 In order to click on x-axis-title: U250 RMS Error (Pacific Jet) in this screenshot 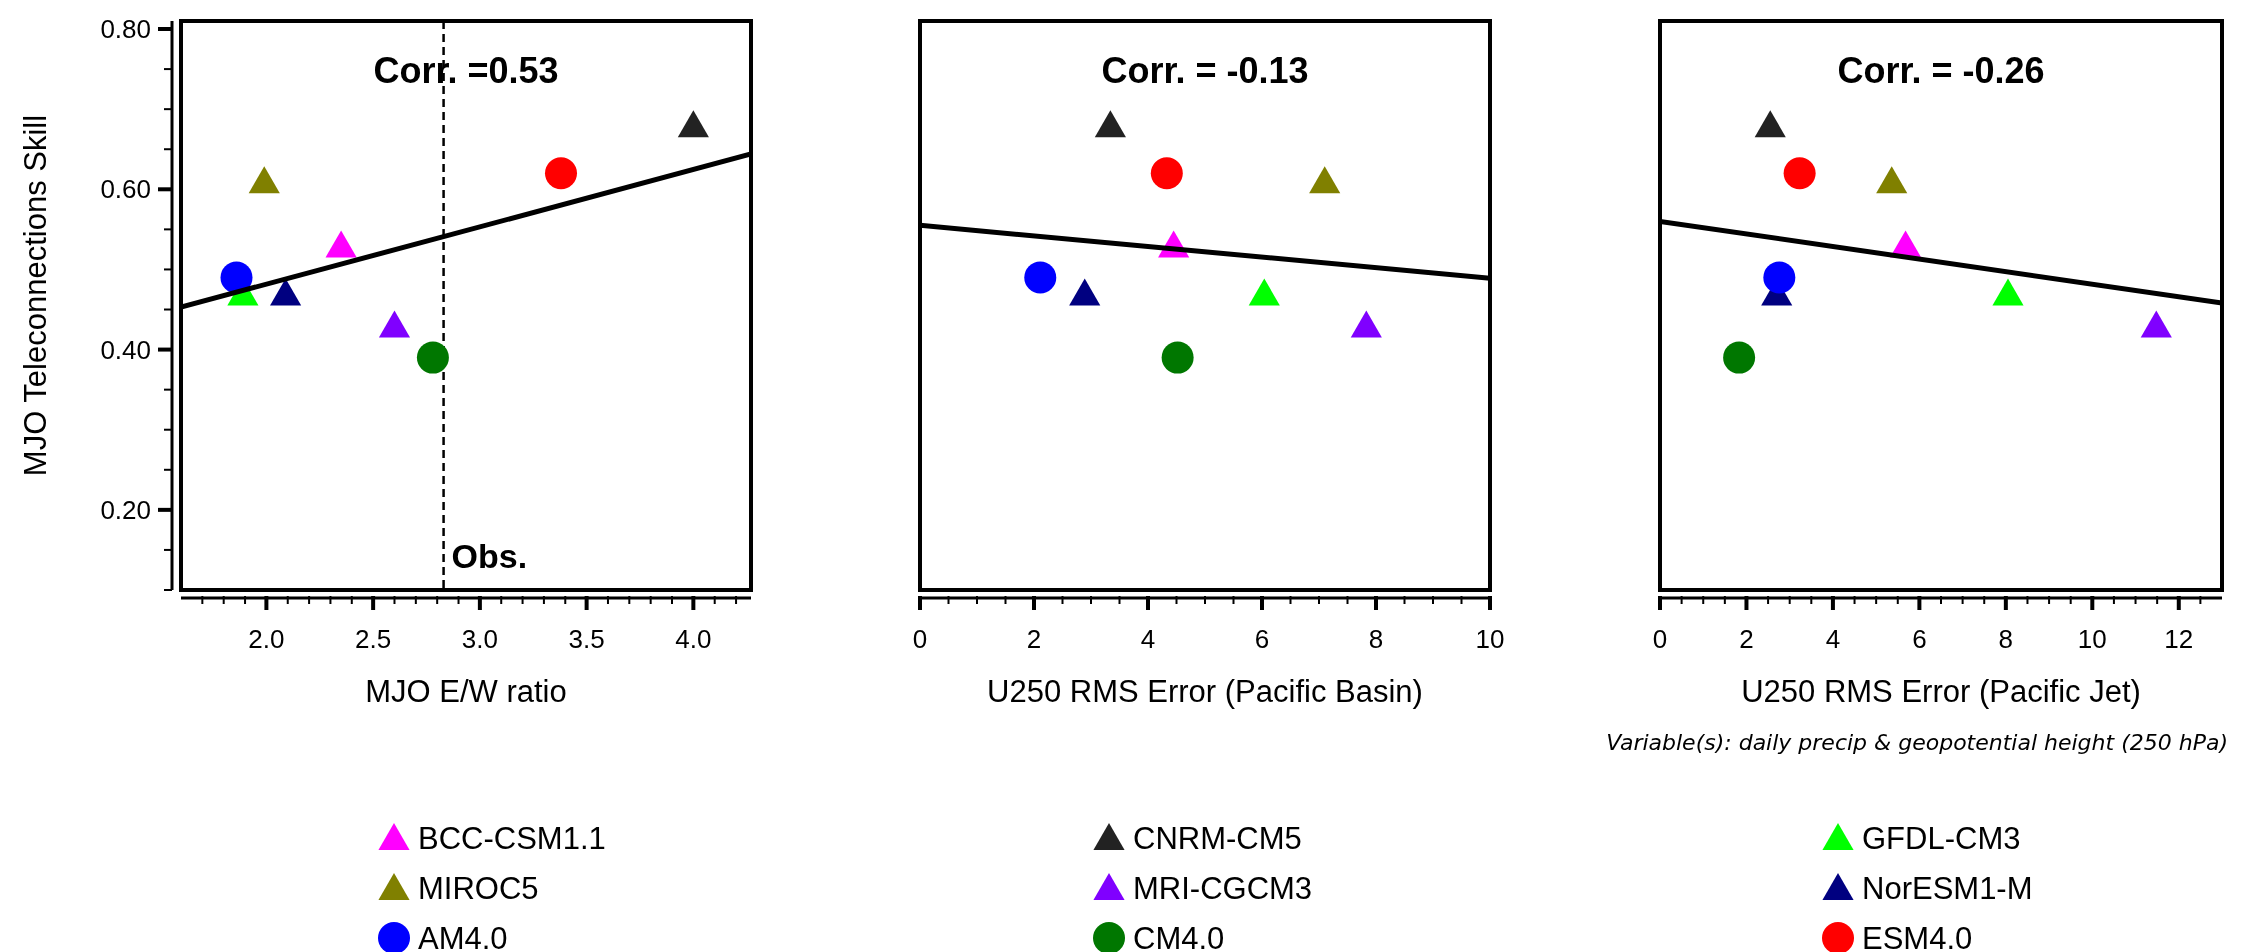, I will do `click(1941, 691)`.